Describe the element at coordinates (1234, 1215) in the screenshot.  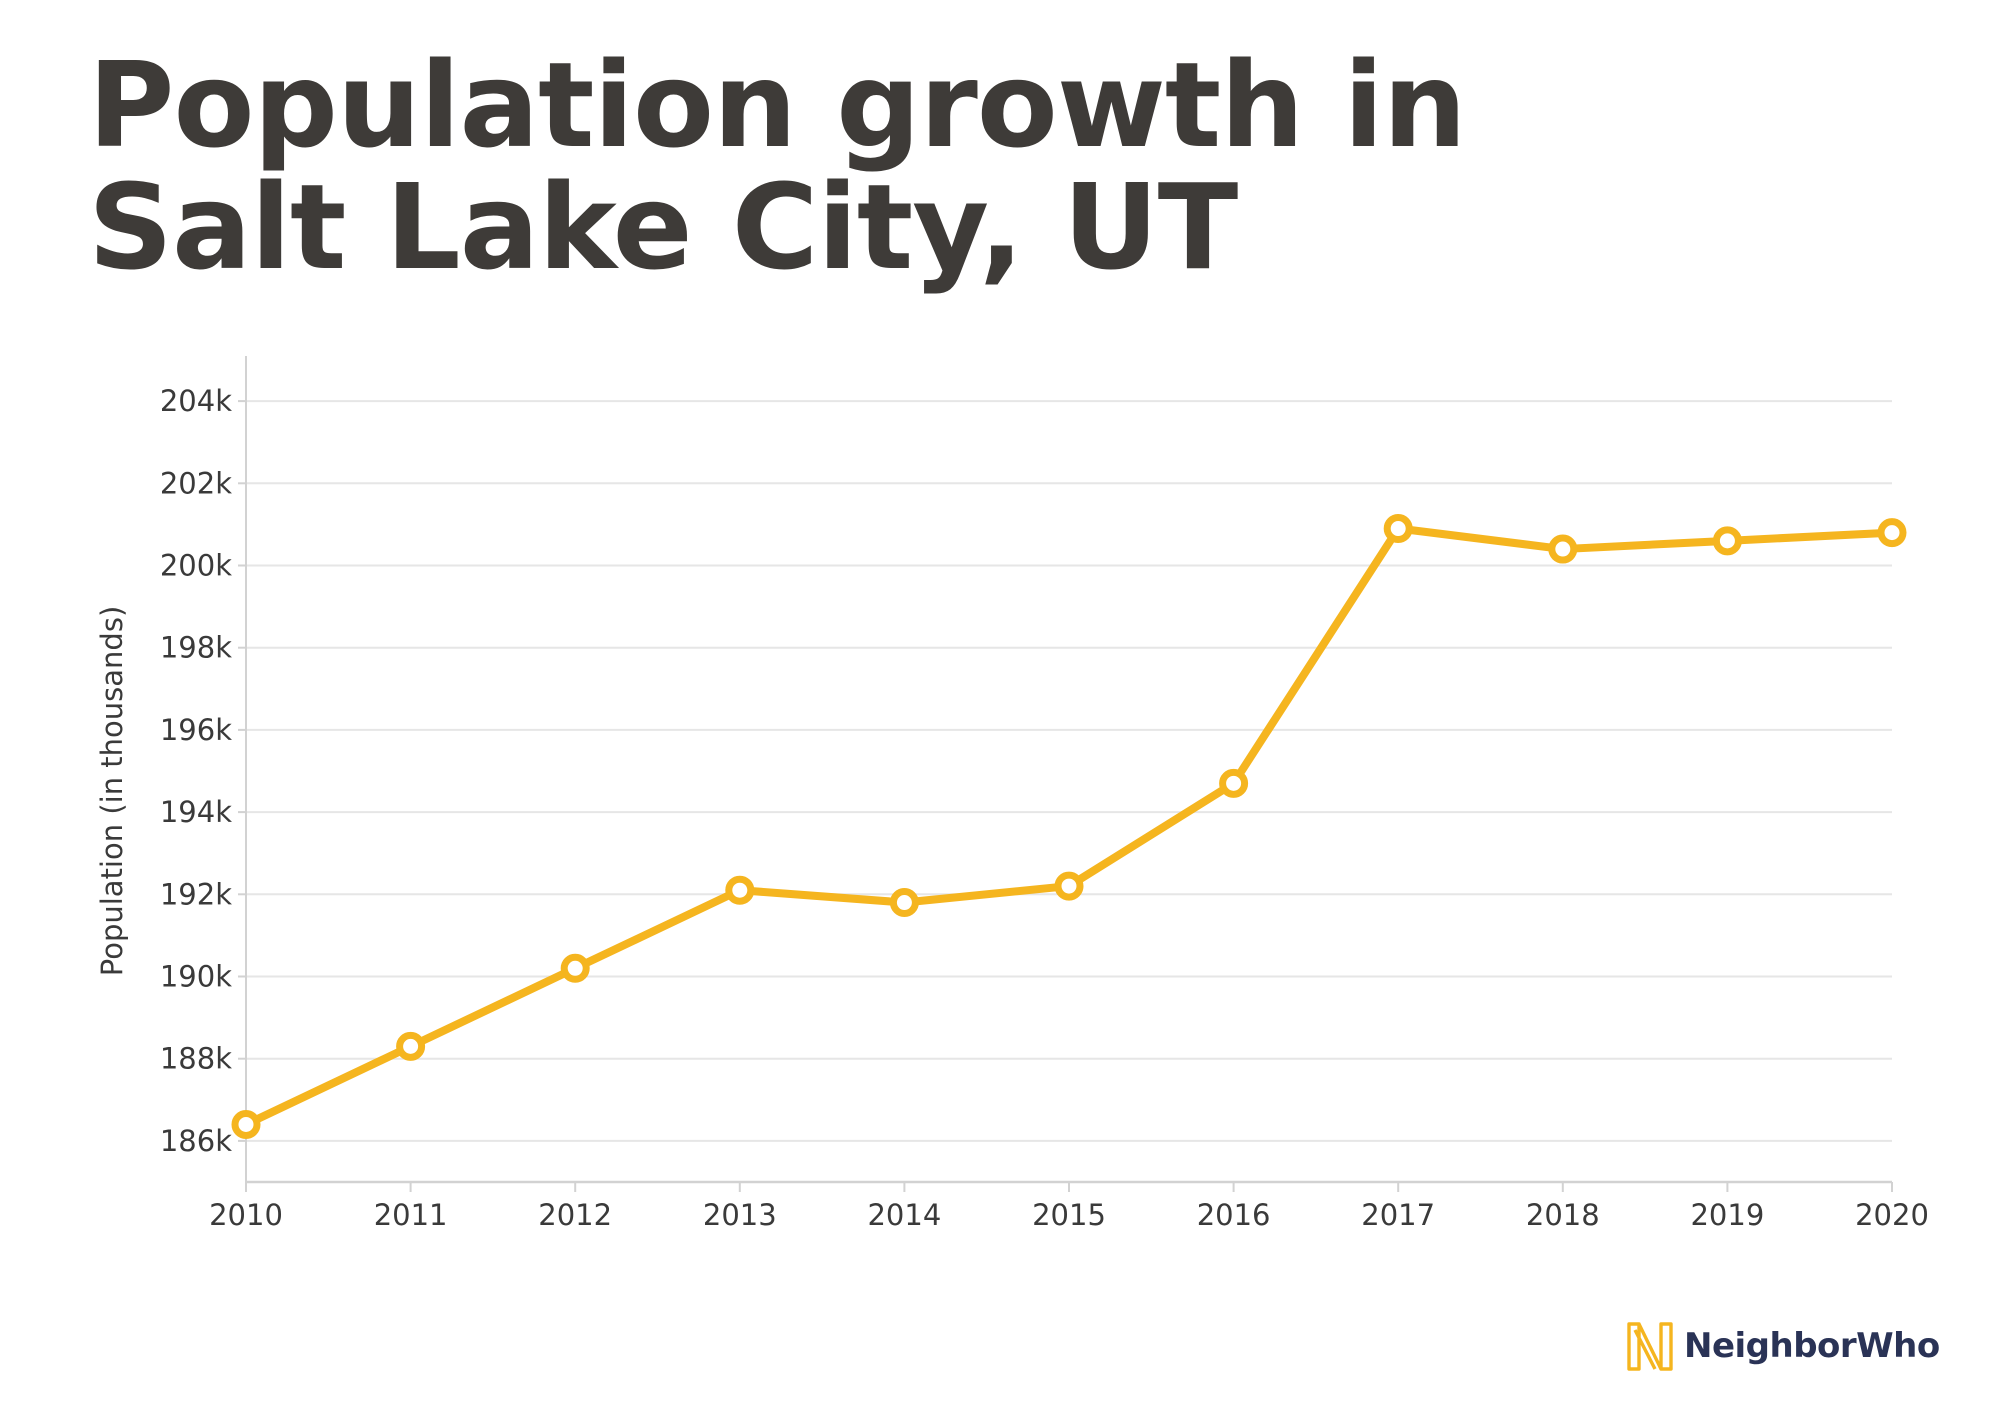
I see `x-tick-label: 2016` at that location.